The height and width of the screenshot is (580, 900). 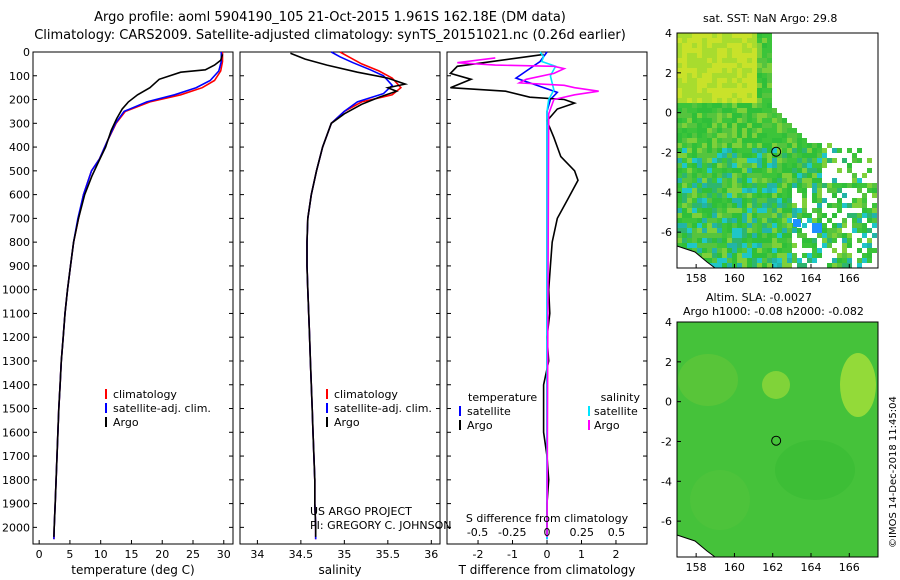 What do you see at coordinates (666, 481) in the screenshot?
I see `sla-map-ytick-label: -4` at bounding box center [666, 481].